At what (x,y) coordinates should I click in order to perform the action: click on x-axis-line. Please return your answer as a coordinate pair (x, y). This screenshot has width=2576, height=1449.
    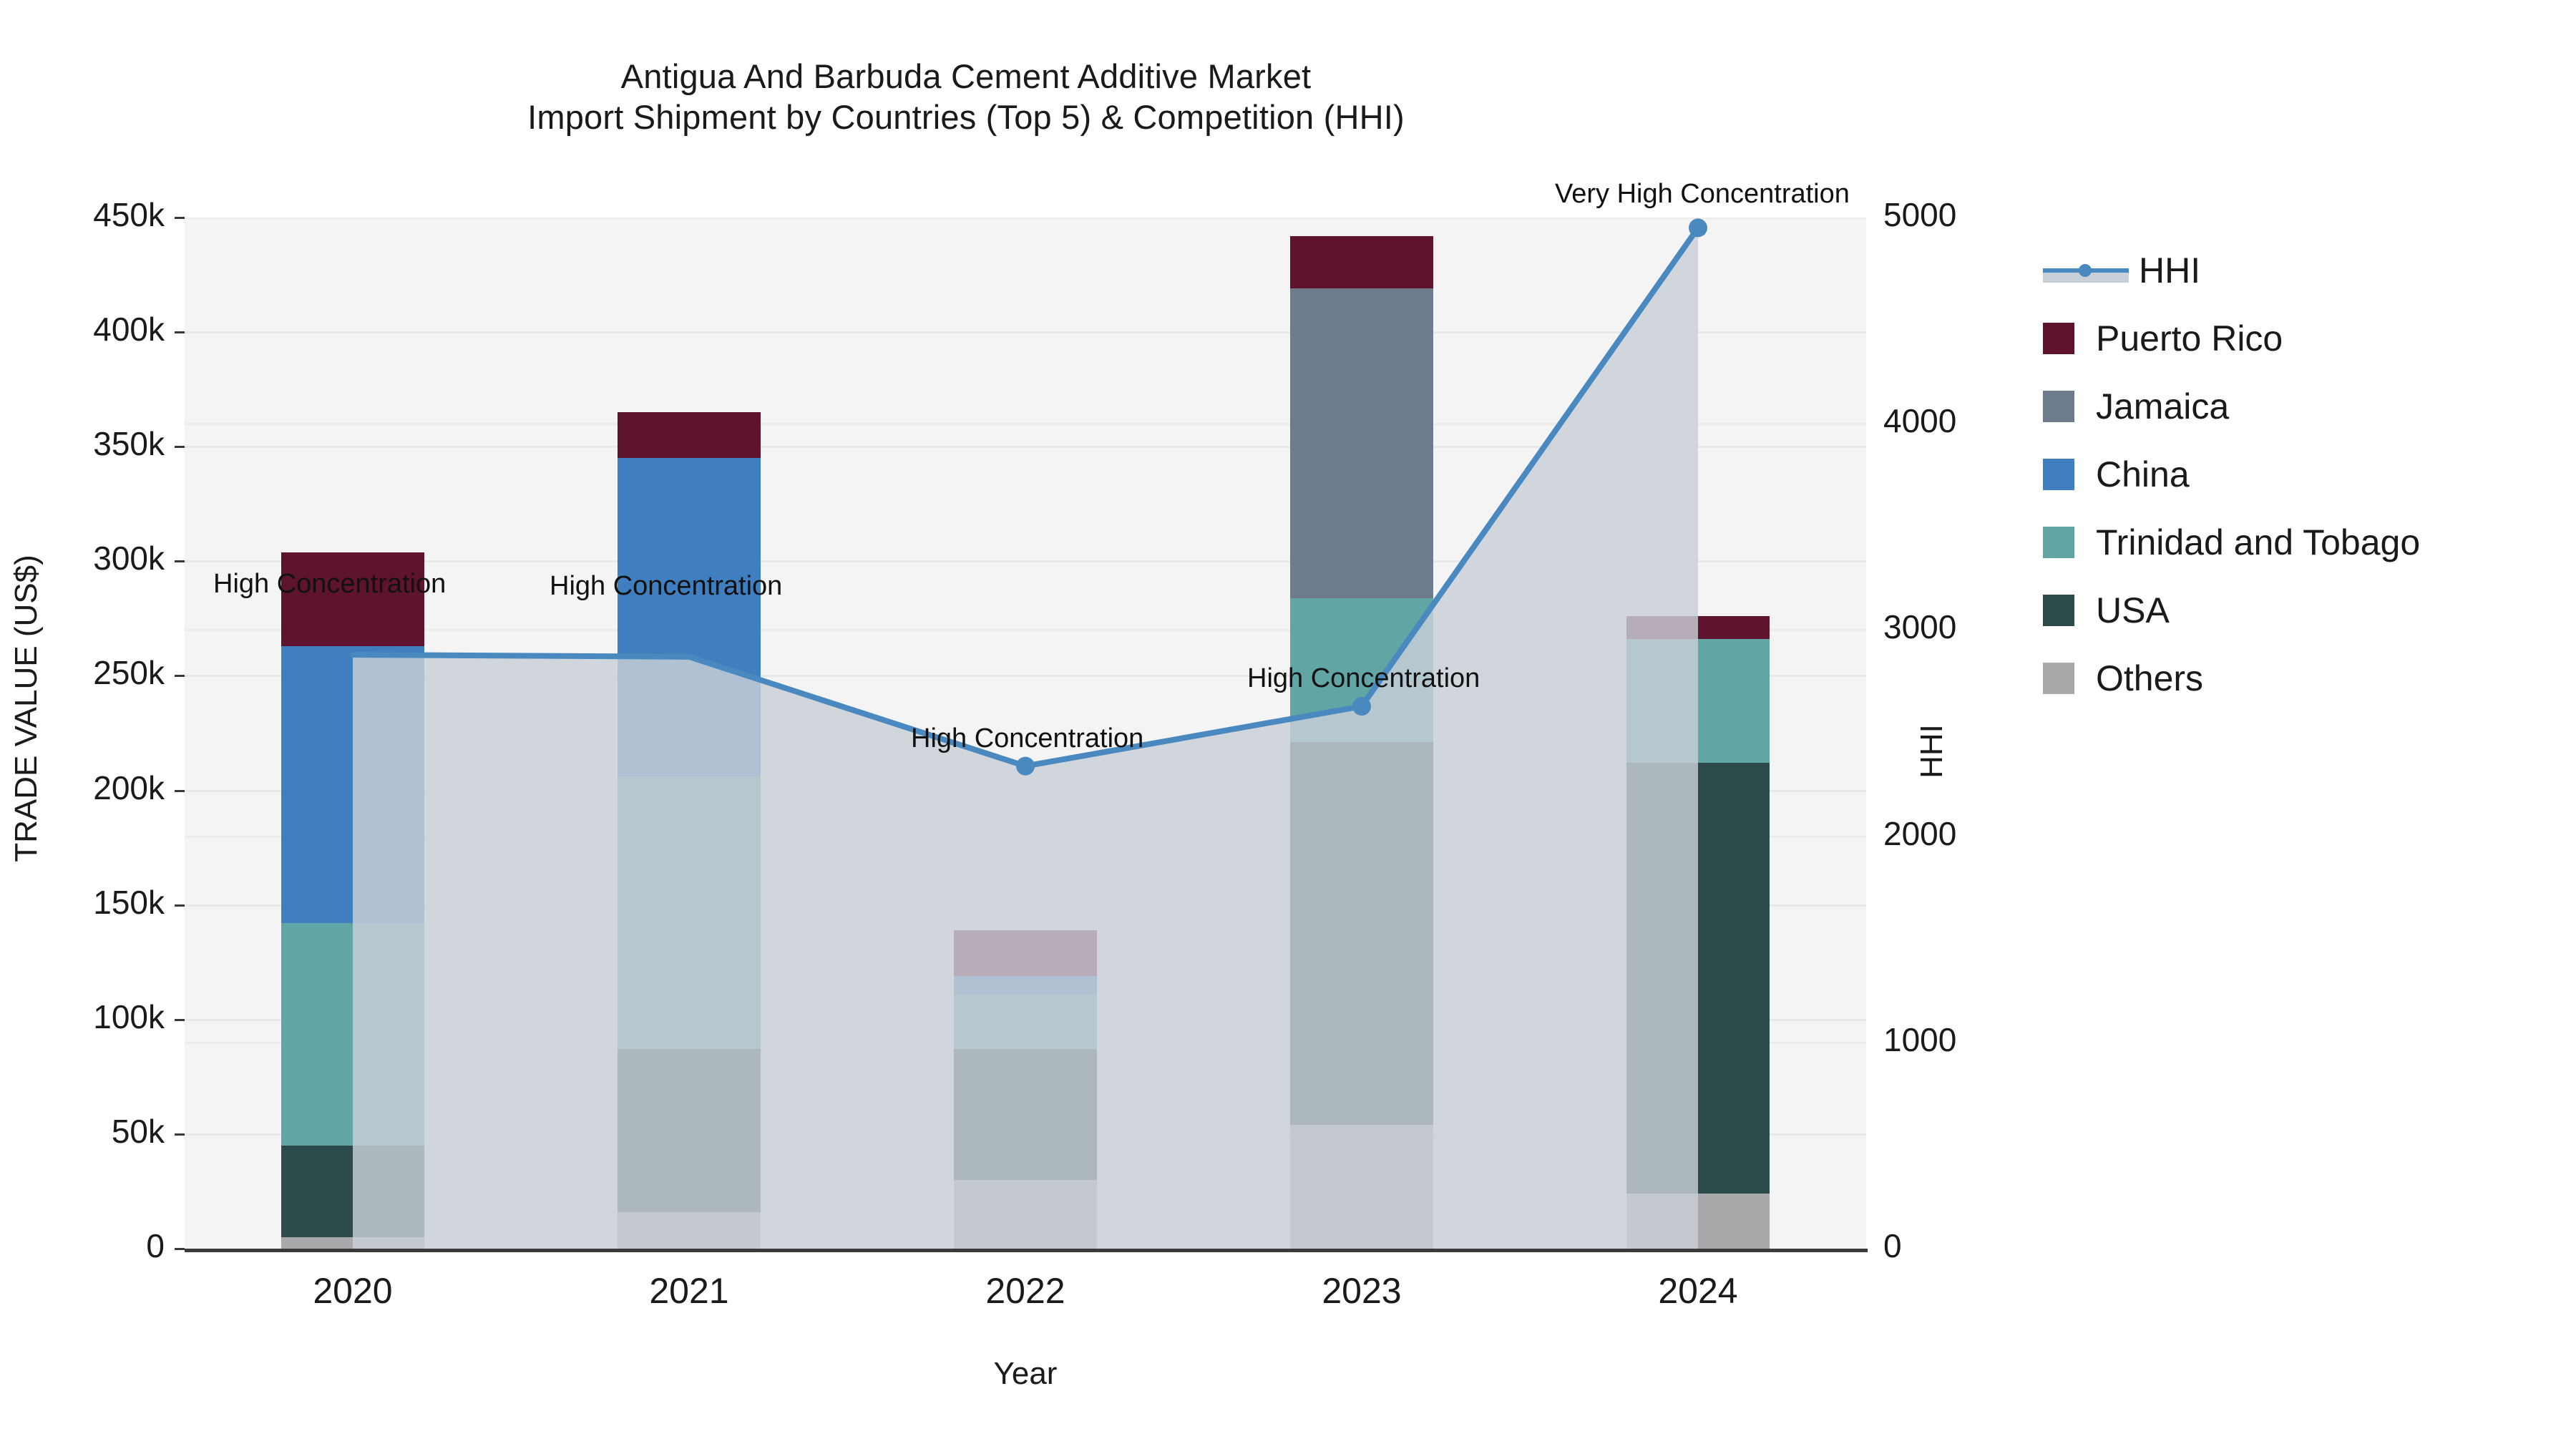
    Looking at the image, I should click on (1026, 1250).